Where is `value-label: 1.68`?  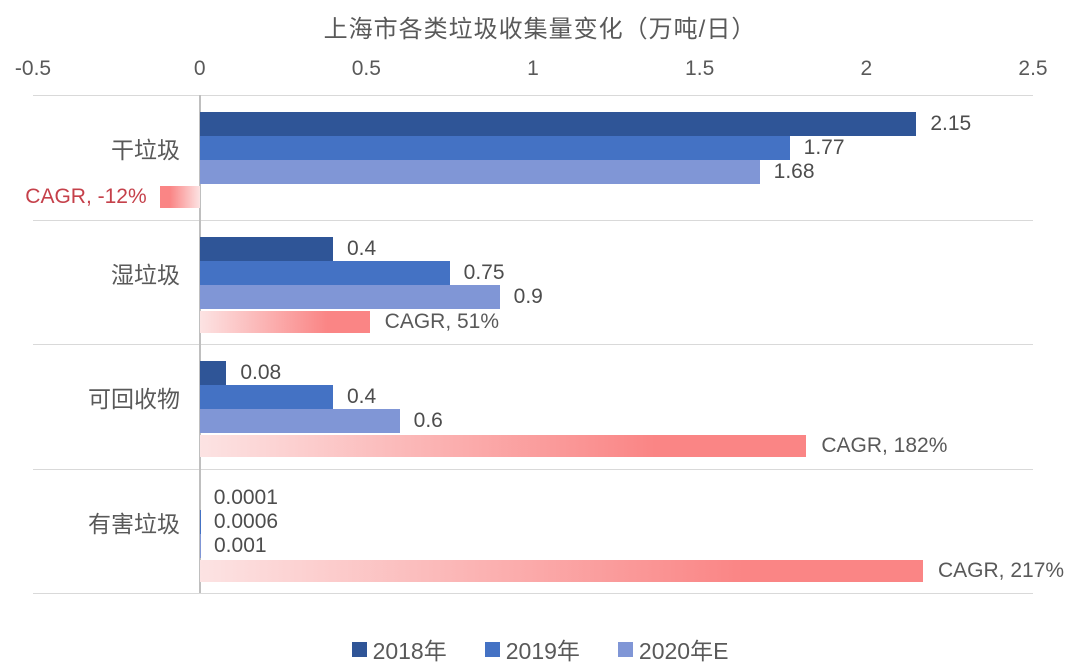
value-label: 1.68 is located at coordinates (794, 171).